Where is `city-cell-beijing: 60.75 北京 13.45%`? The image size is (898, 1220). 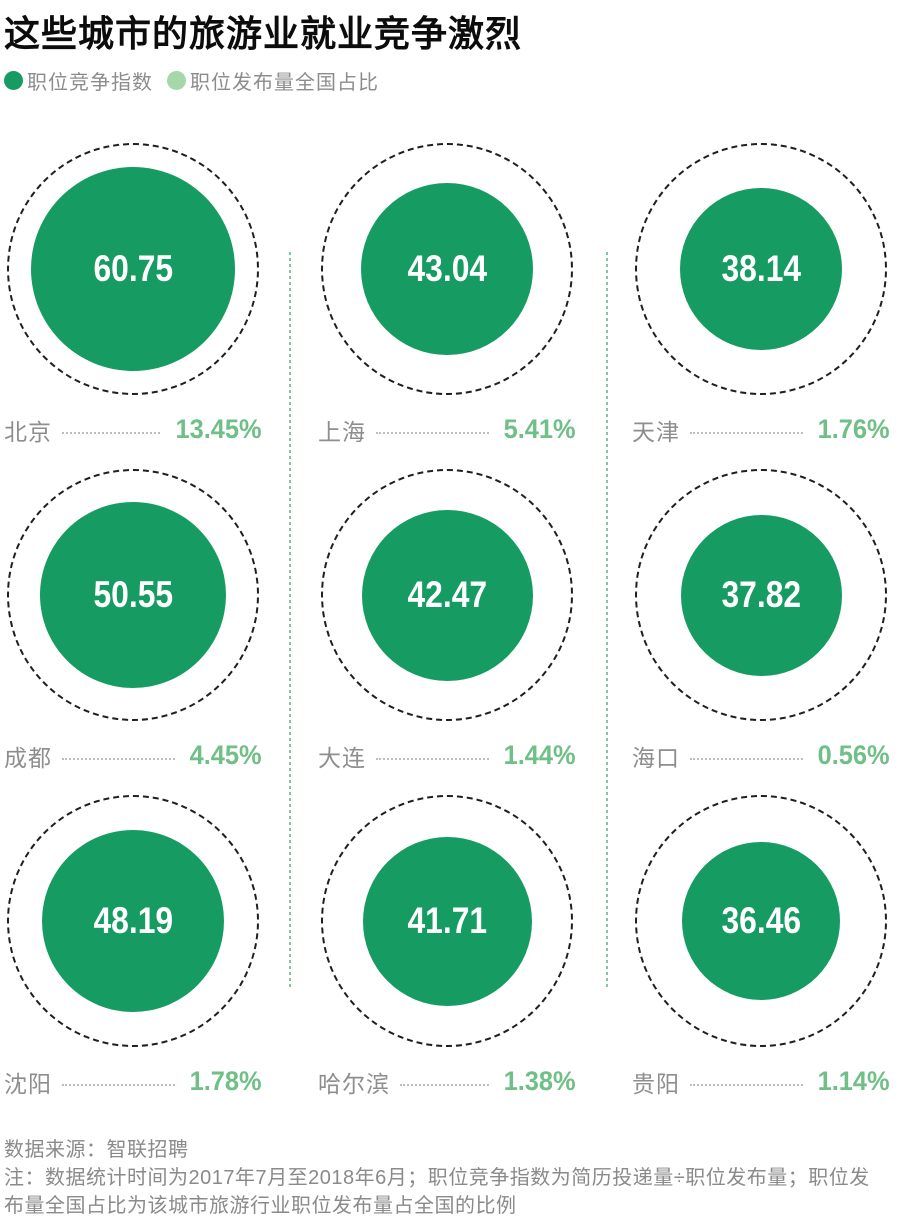
city-cell-beijing: 60.75 北京 13.45% is located at coordinates (133, 293).